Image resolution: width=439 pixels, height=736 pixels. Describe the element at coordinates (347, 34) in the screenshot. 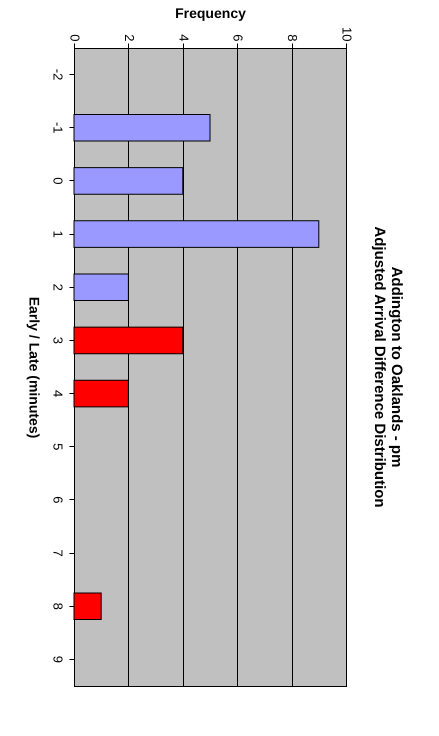

I see `x-tick-label: 10` at that location.